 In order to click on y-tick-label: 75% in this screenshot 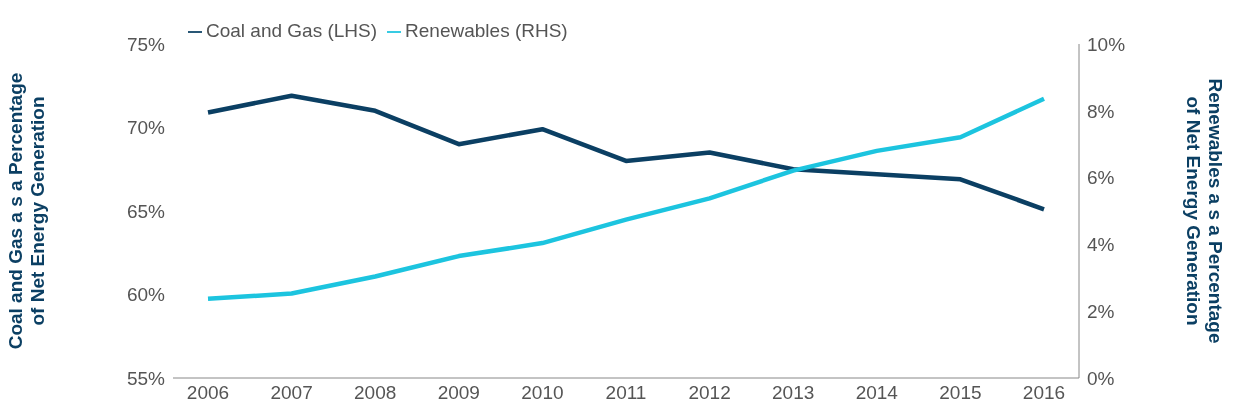, I will do `click(146, 44)`.